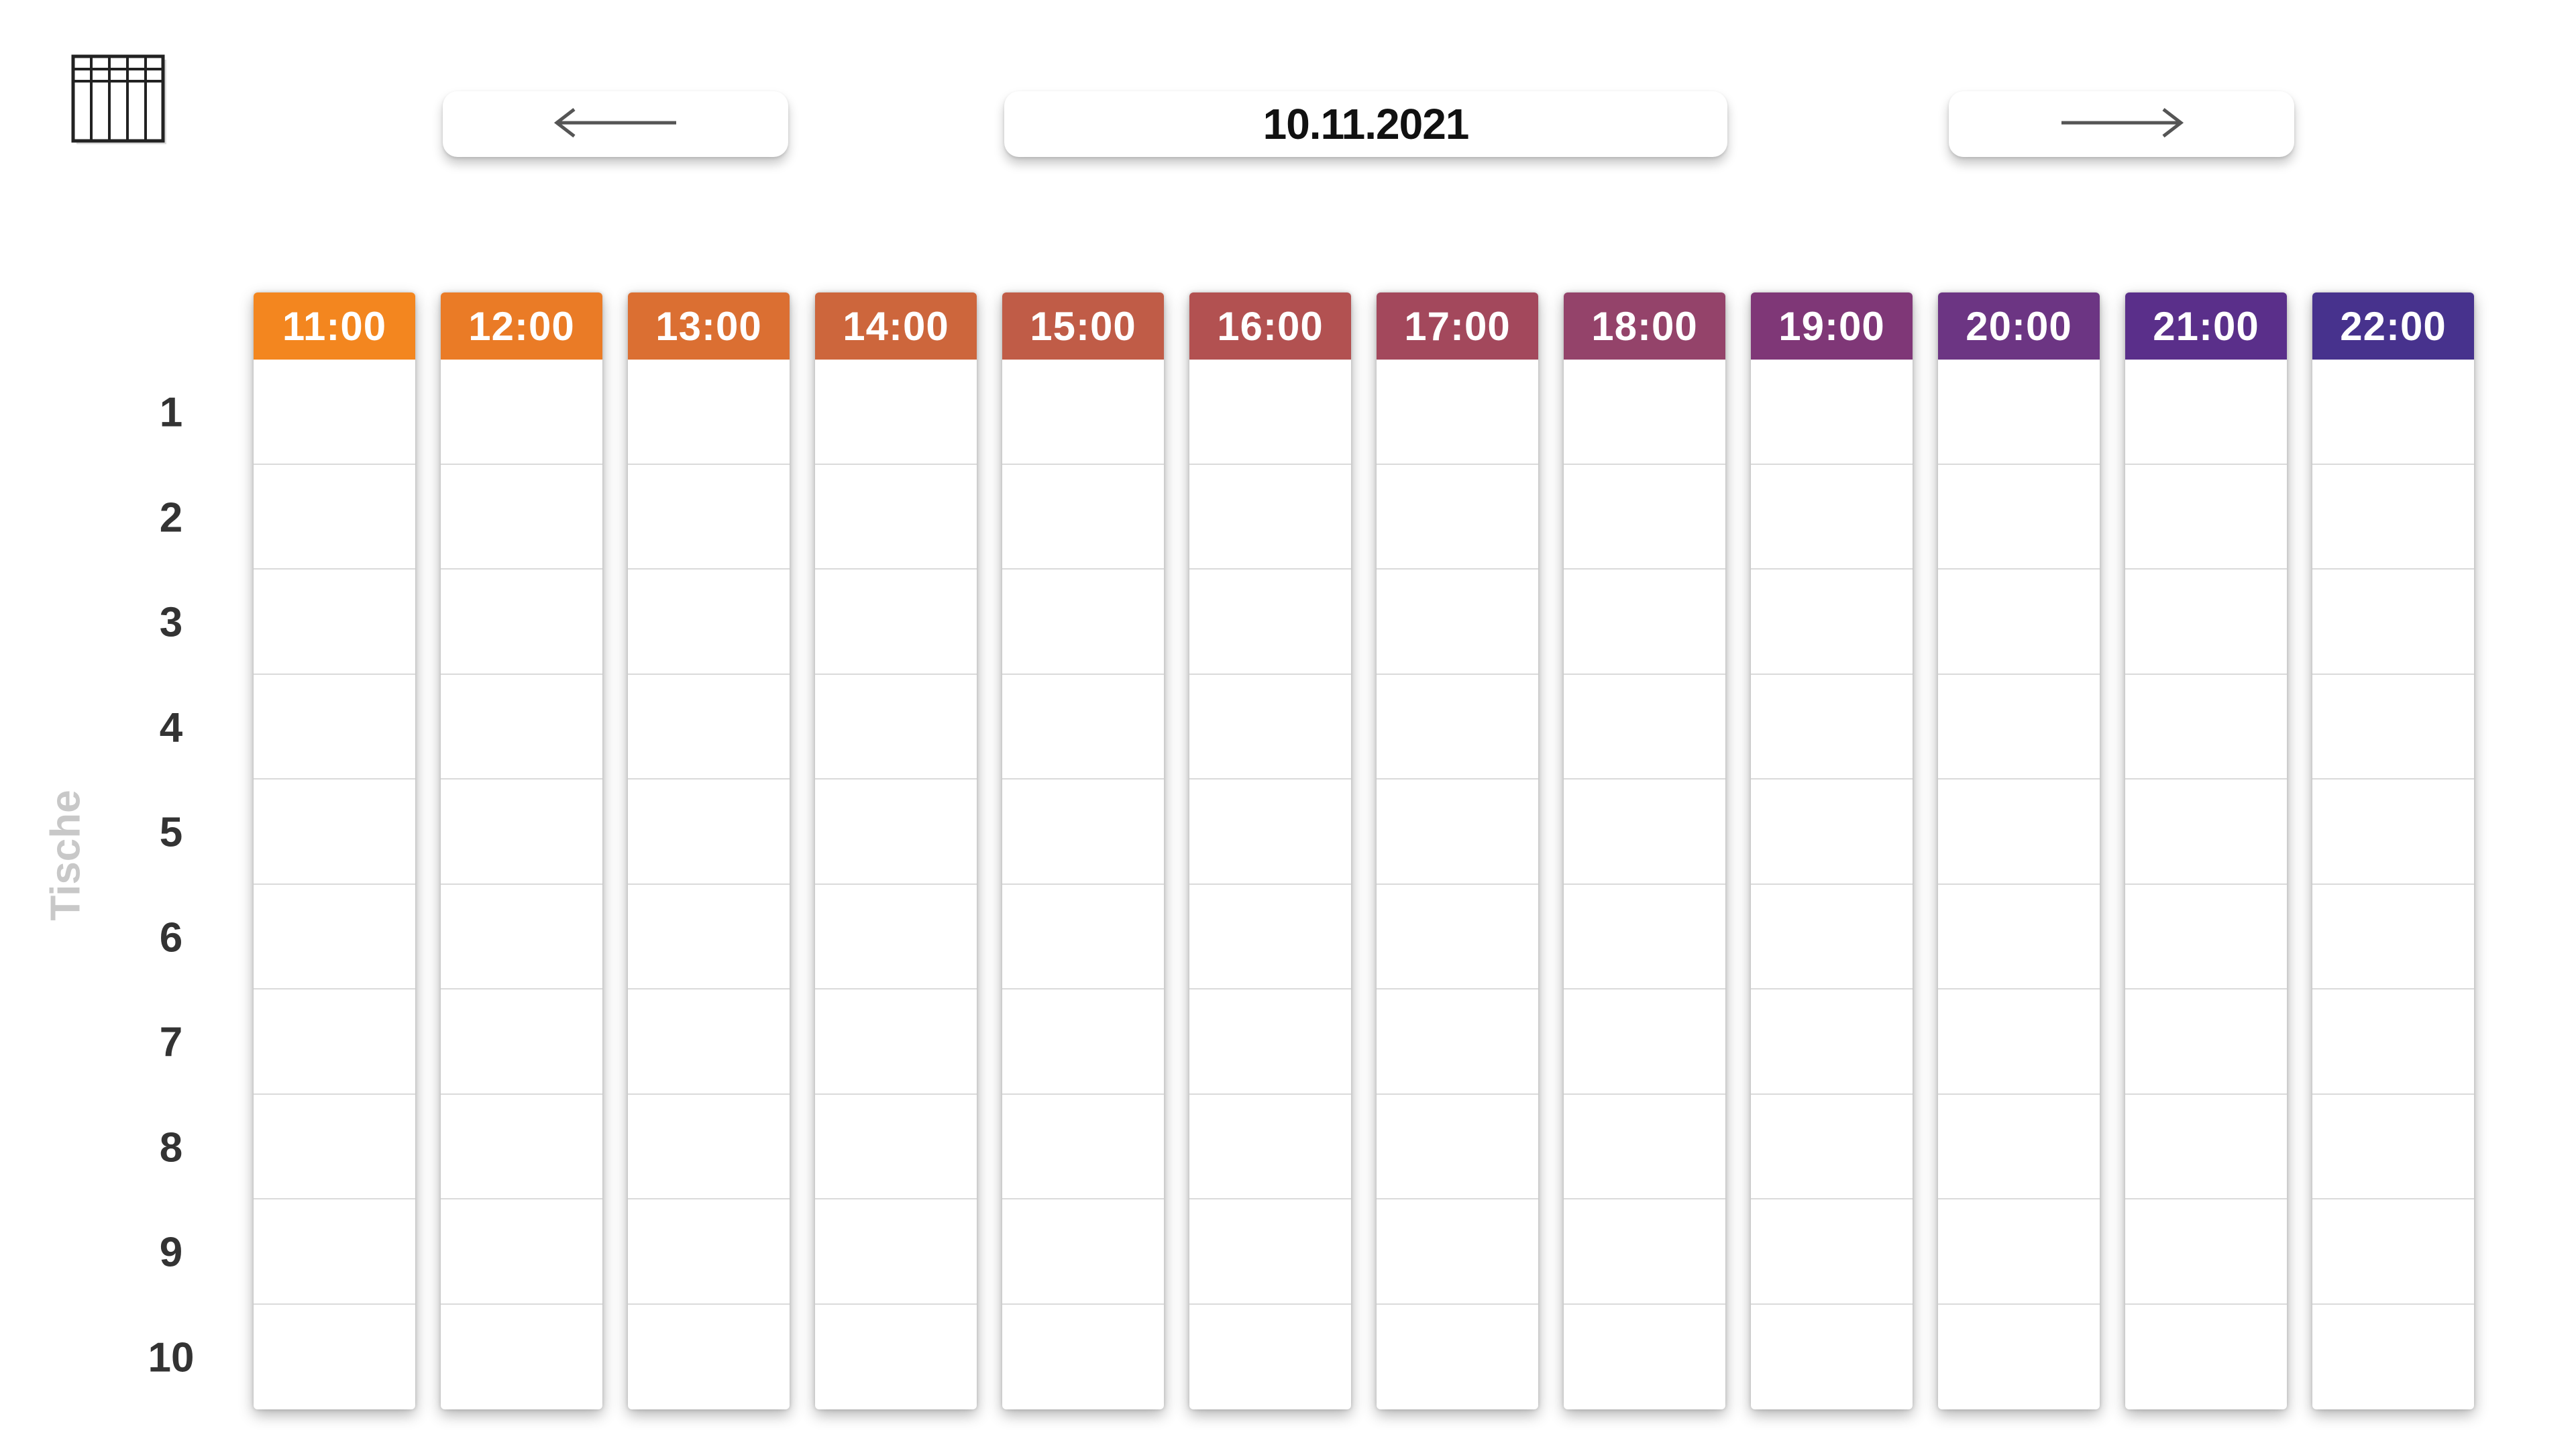  What do you see at coordinates (1365, 124) in the screenshot?
I see `date-display: 10.11.2021` at bounding box center [1365, 124].